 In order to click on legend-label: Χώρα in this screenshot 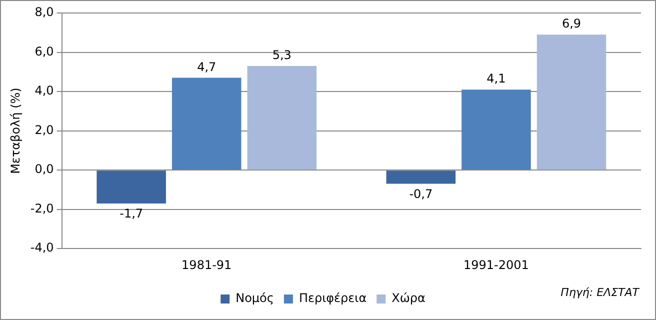, I will do `click(409, 298)`.